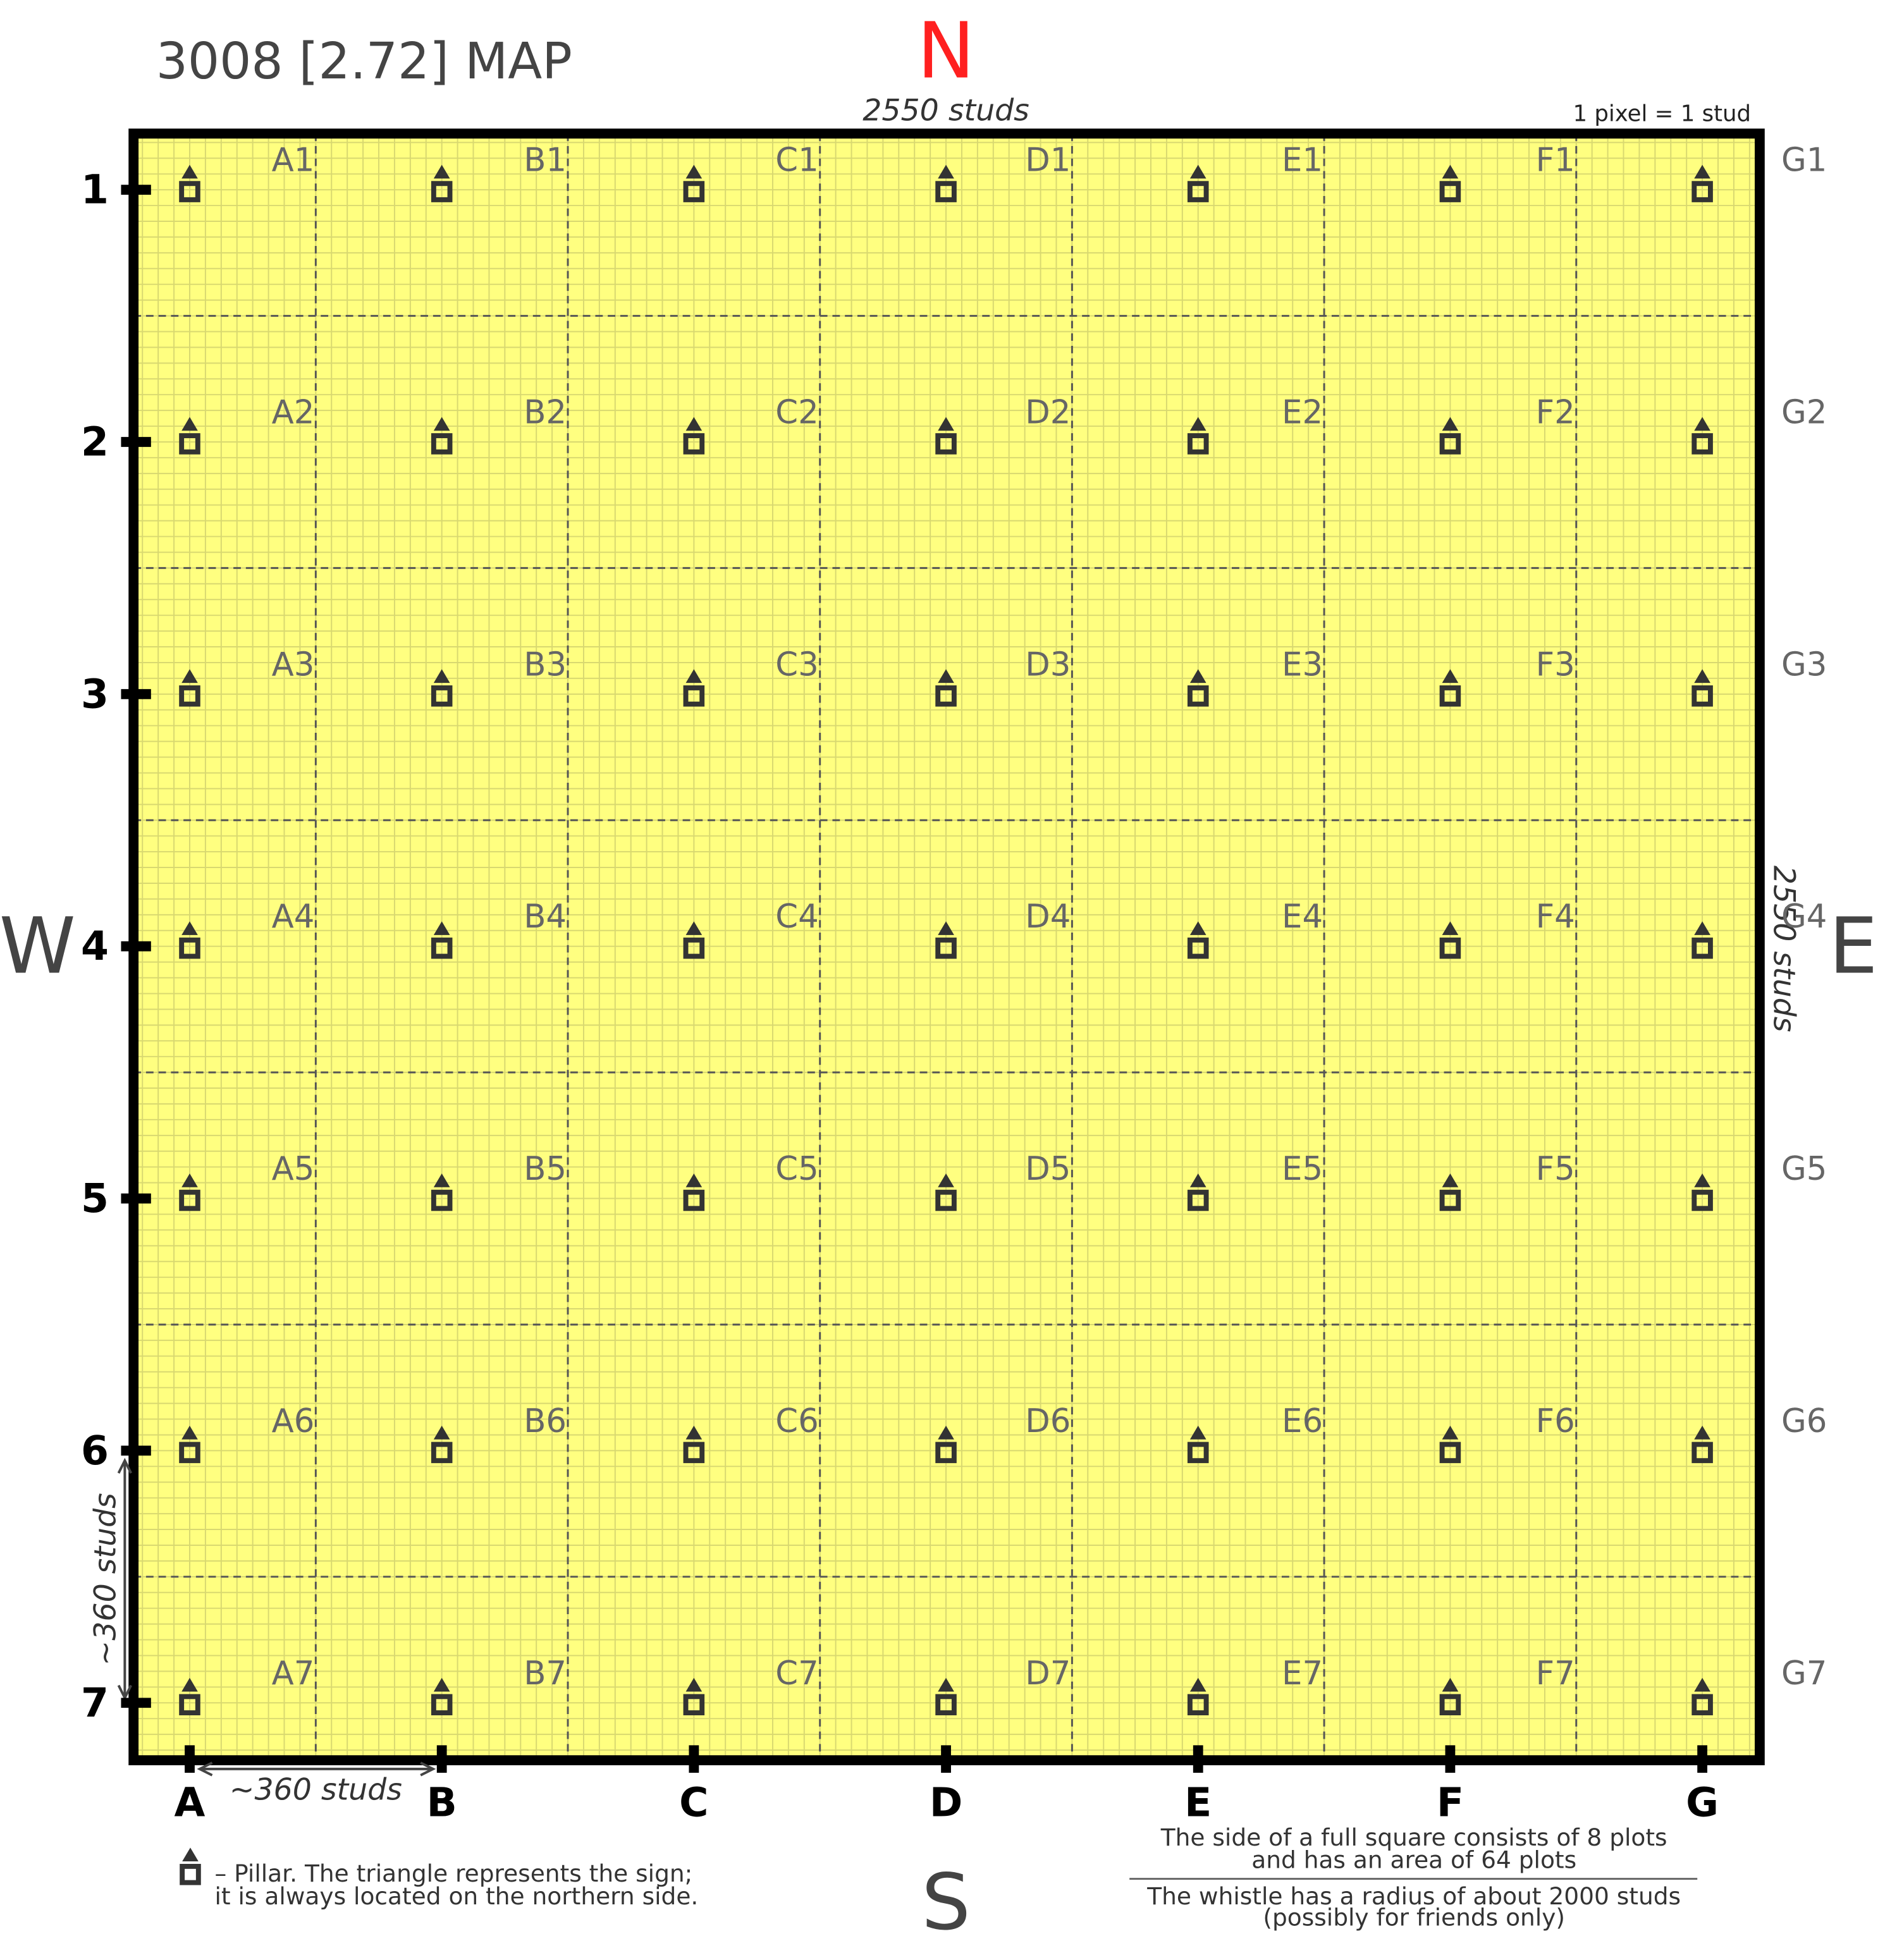  I want to click on row-label: 6, so click(95, 1450).